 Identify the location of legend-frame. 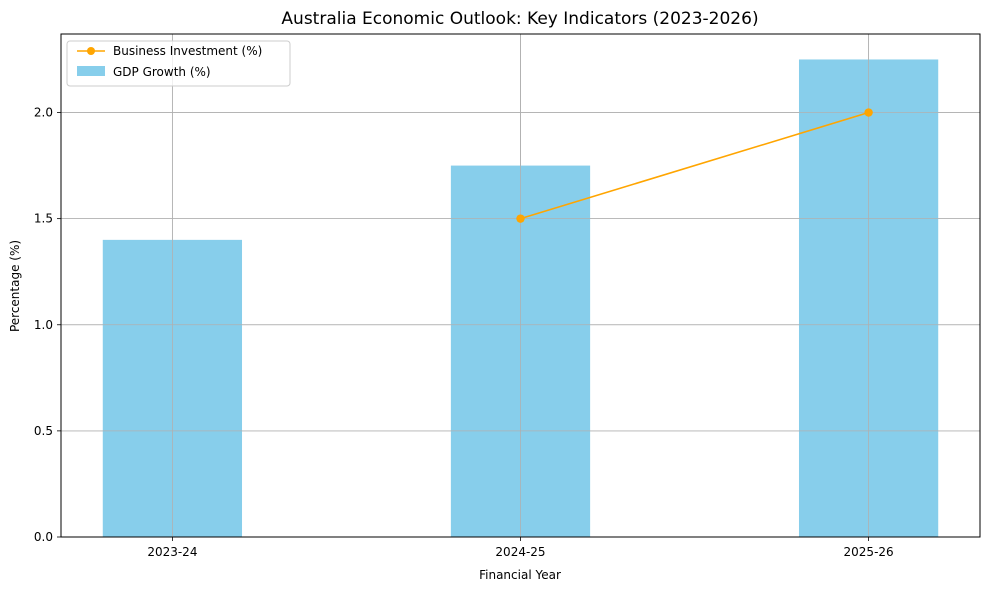
(178, 63).